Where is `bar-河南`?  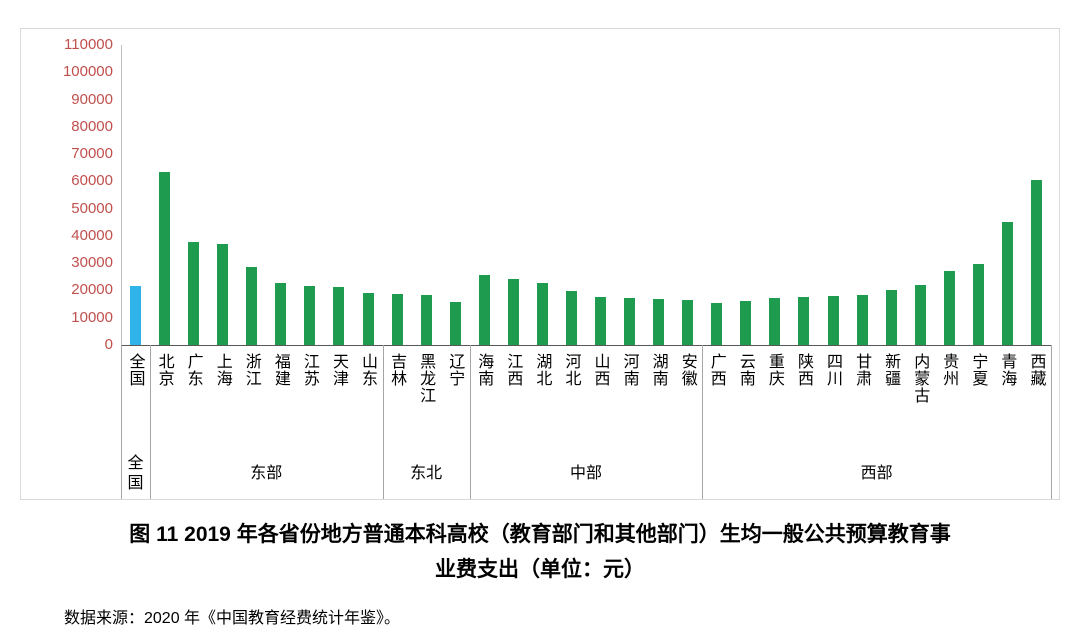 bar-河南 is located at coordinates (630, 321).